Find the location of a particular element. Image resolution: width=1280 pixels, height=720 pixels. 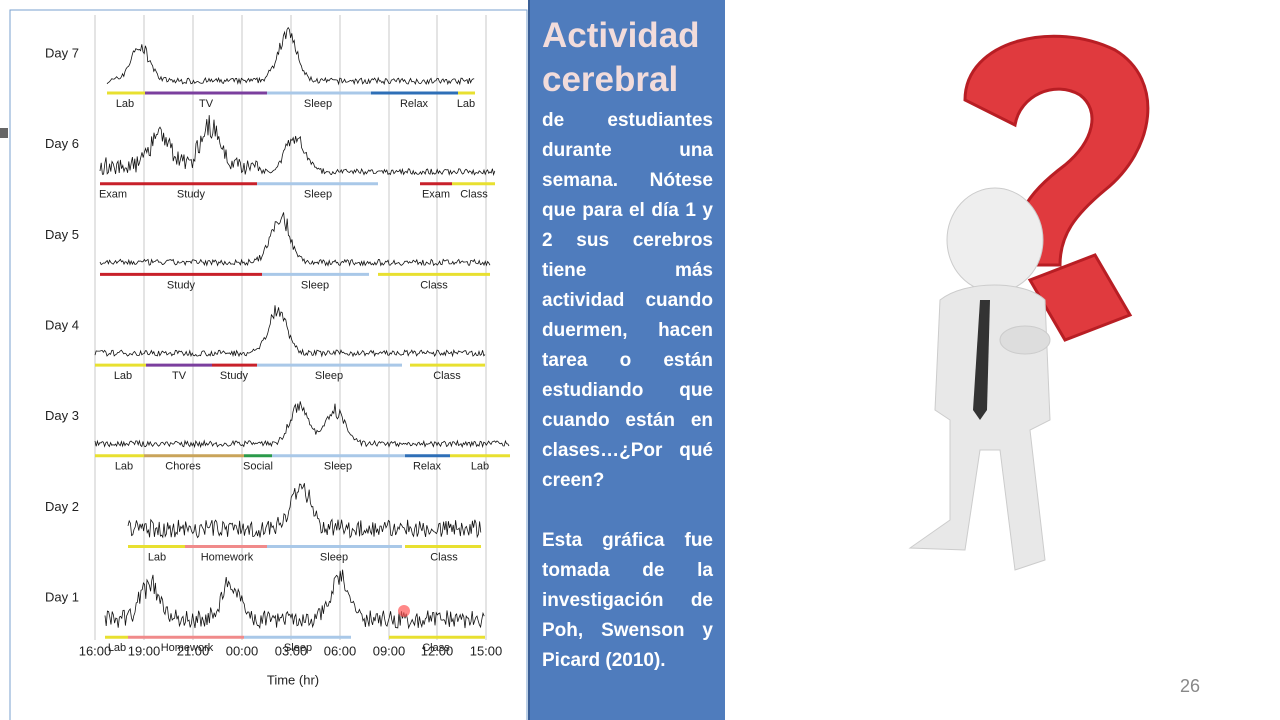

time-tick-label: 16:00 is located at coordinates (95, 650).